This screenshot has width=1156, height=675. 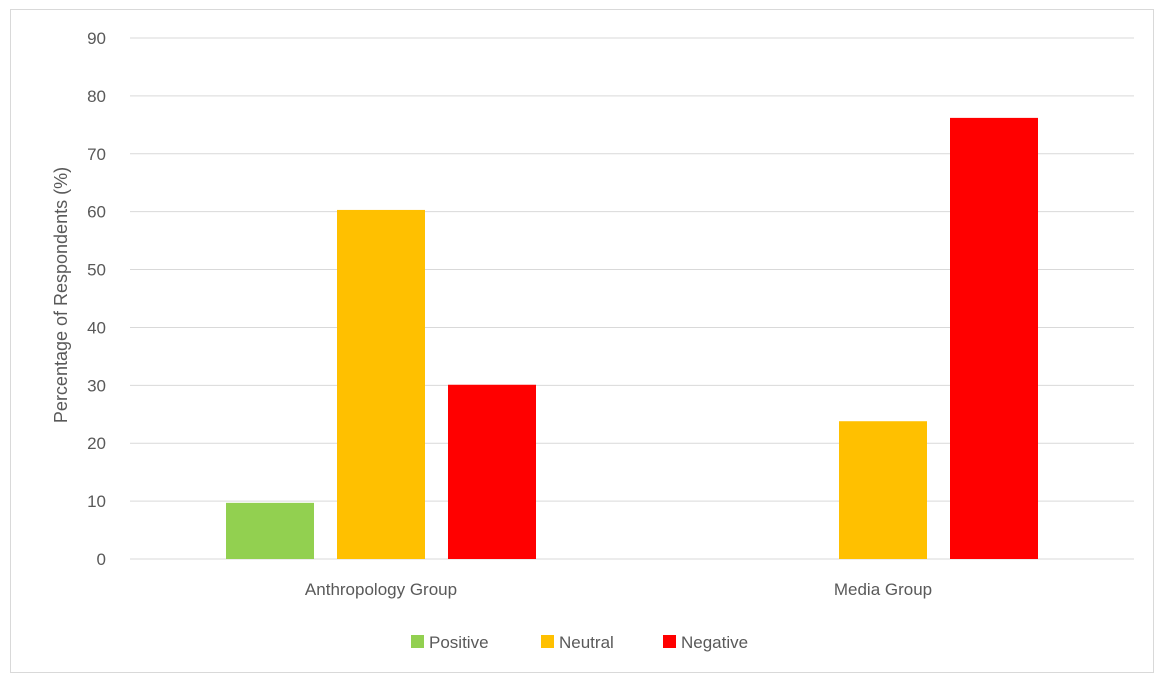 What do you see at coordinates (61, 295) in the screenshot?
I see `y-axis-title: Percentage of Respondents (%)` at bounding box center [61, 295].